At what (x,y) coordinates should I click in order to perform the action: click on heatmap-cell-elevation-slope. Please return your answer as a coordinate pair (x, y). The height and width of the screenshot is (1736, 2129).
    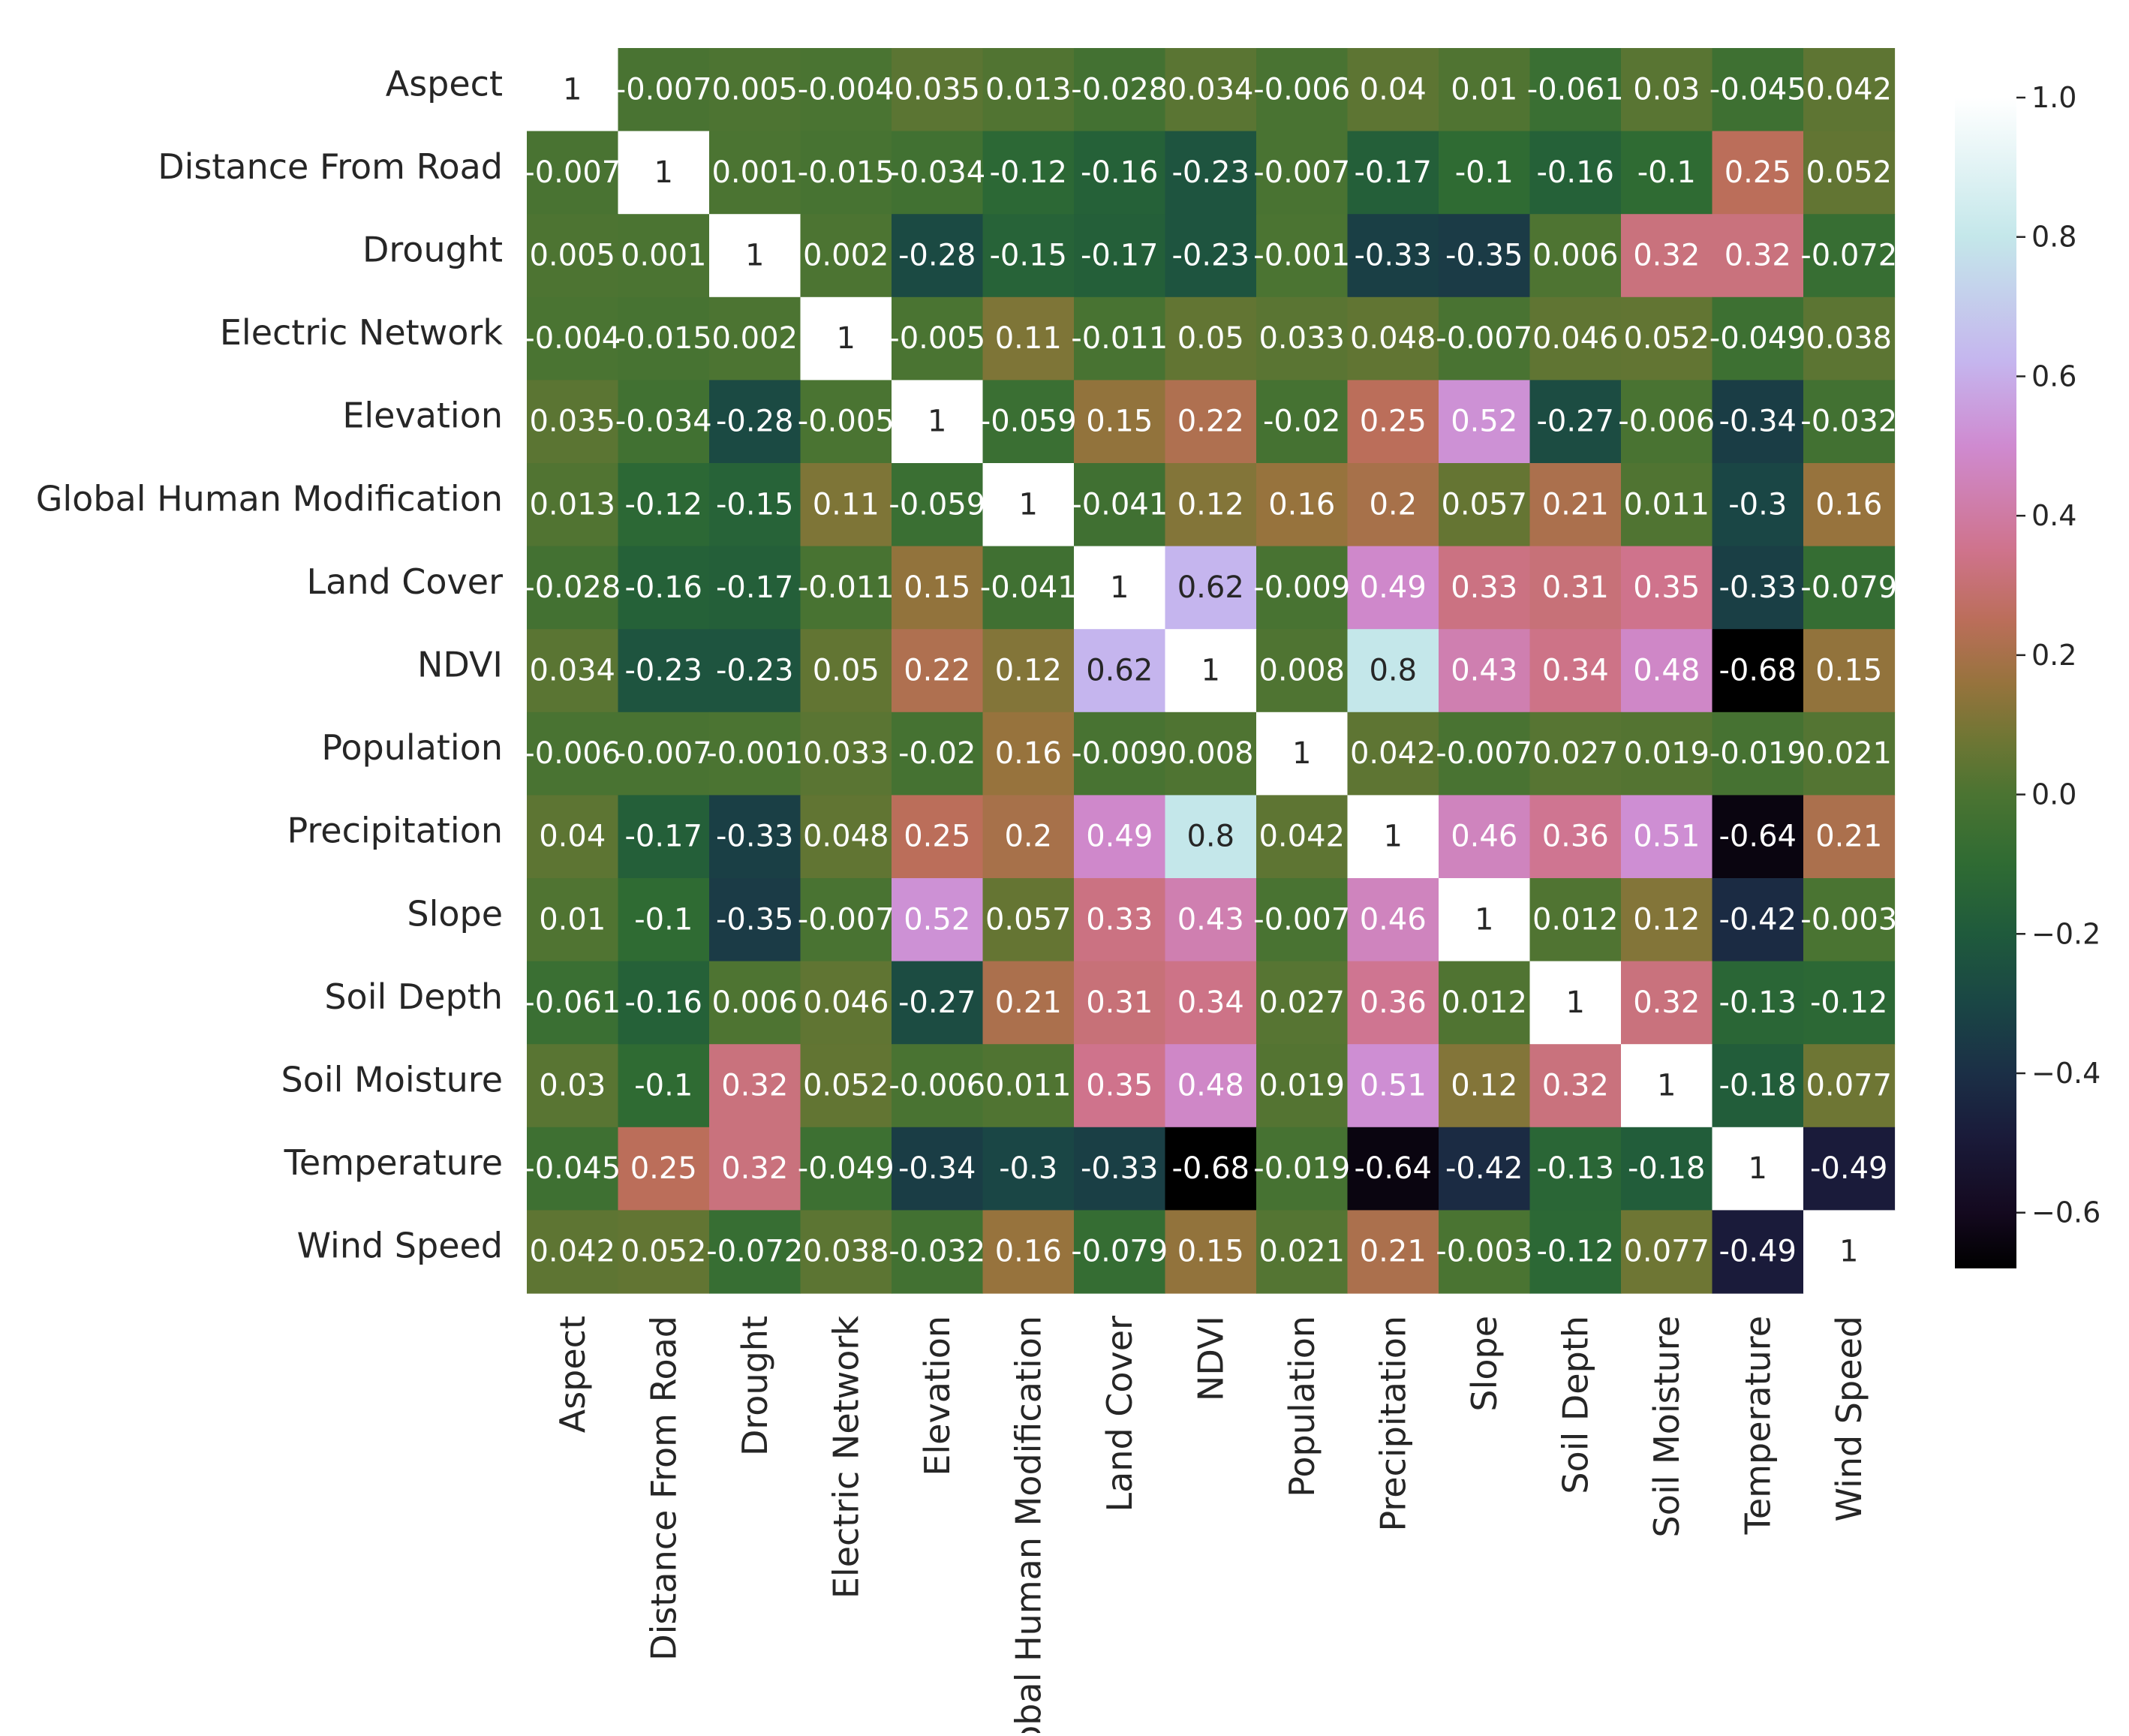
    Looking at the image, I should click on (1485, 422).